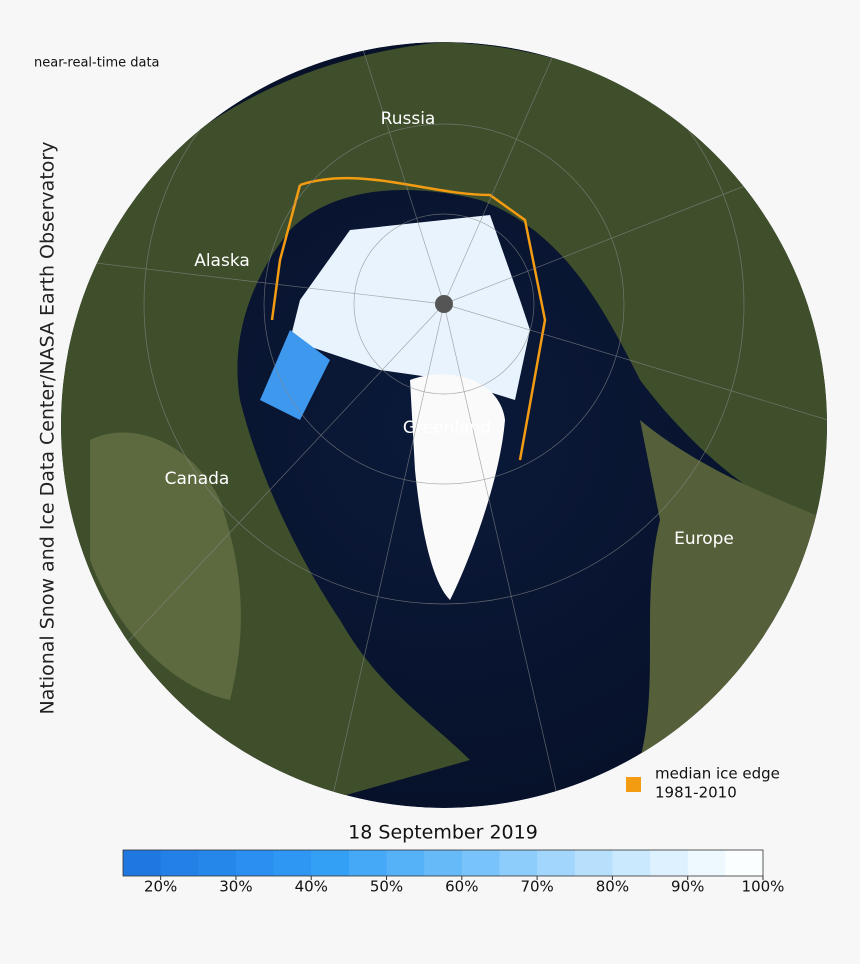 The image size is (860, 964). What do you see at coordinates (696, 793) in the screenshot?
I see `legend-label: 1981-2010` at bounding box center [696, 793].